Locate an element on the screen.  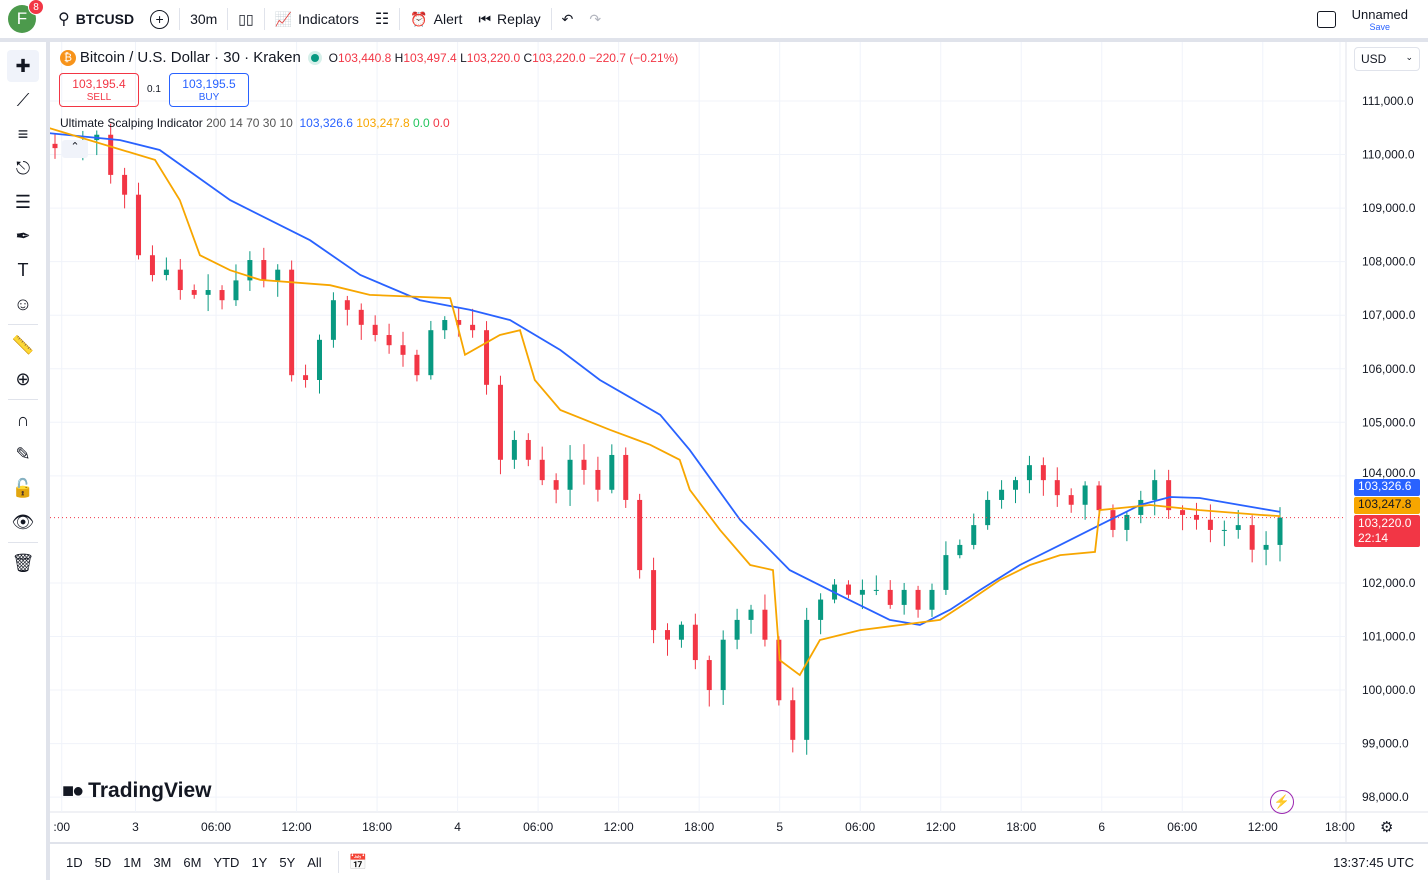
grid-icon: ☷ is located at coordinates (382, 19).